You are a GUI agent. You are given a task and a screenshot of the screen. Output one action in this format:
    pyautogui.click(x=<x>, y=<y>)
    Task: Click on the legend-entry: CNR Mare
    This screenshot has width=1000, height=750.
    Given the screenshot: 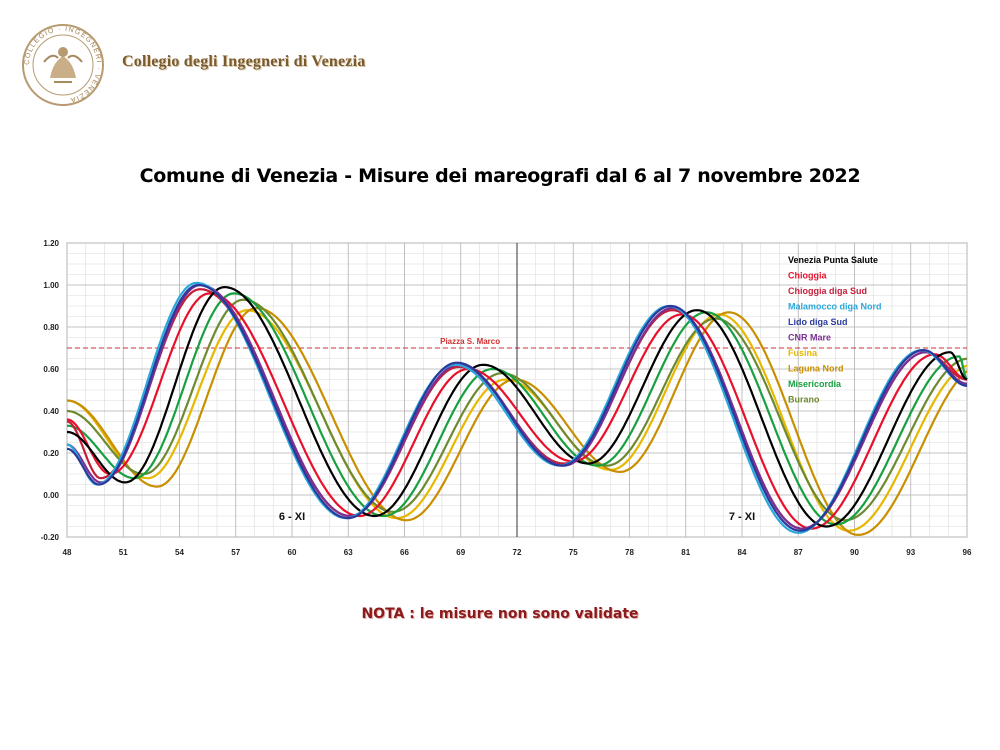 What is the action you would take?
    pyautogui.click(x=809, y=338)
    